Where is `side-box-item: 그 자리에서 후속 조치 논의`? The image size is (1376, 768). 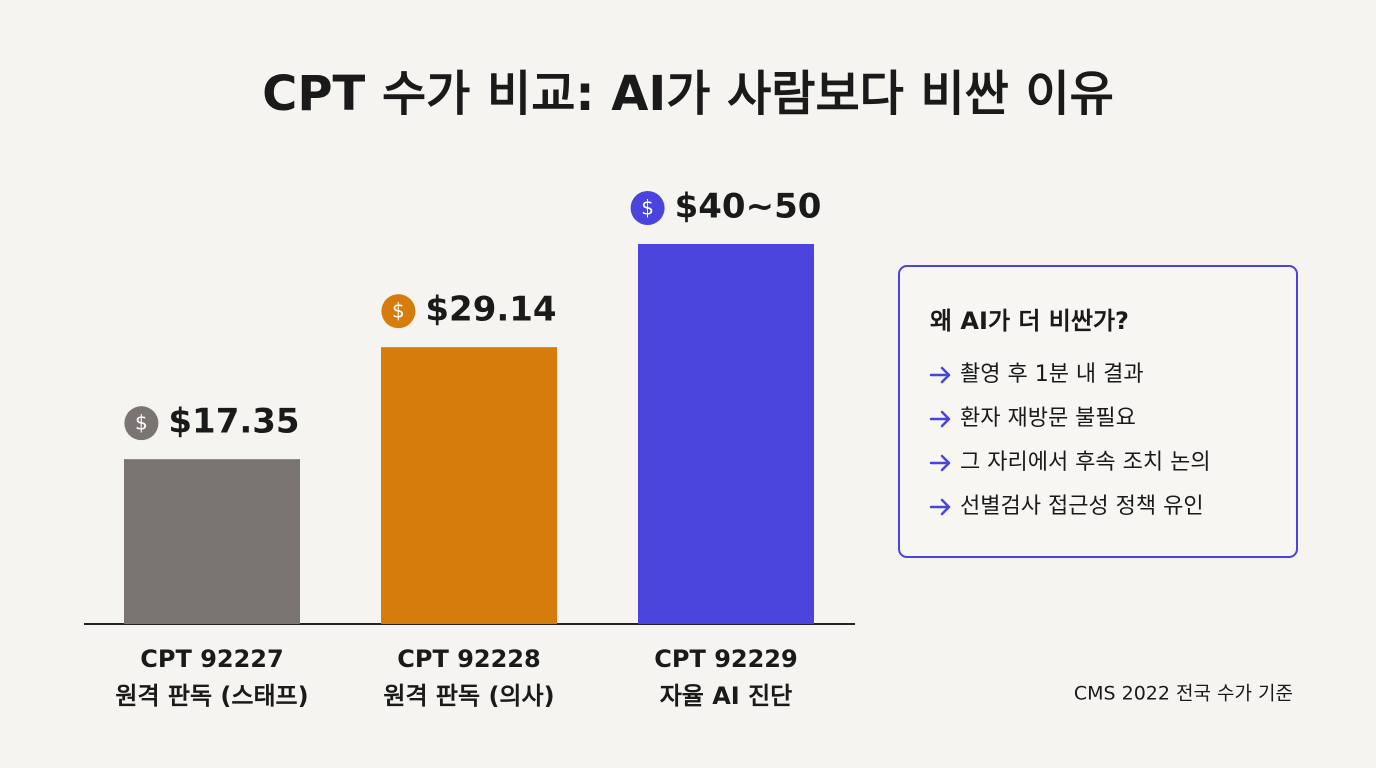 side-box-item: 그 자리에서 후속 조치 논의 is located at coordinates (1085, 462).